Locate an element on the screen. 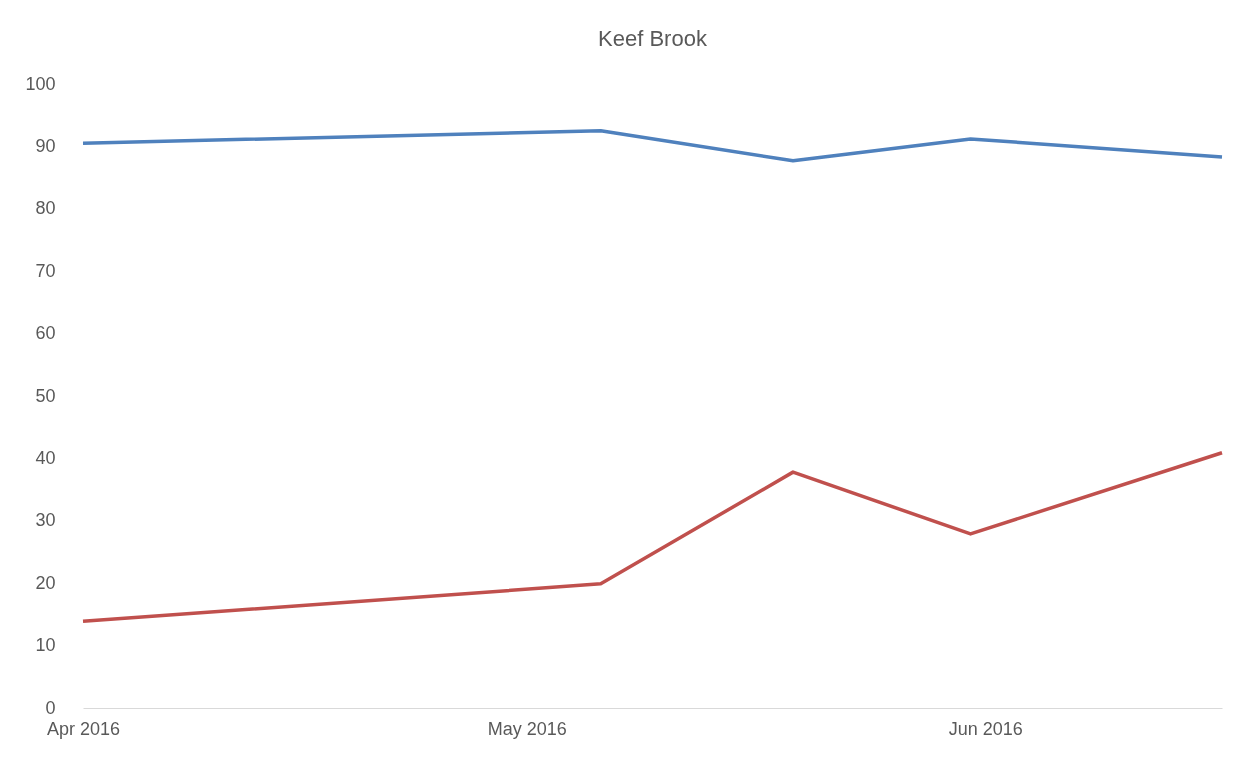  y-tick-label: 10 is located at coordinates (45, 645).